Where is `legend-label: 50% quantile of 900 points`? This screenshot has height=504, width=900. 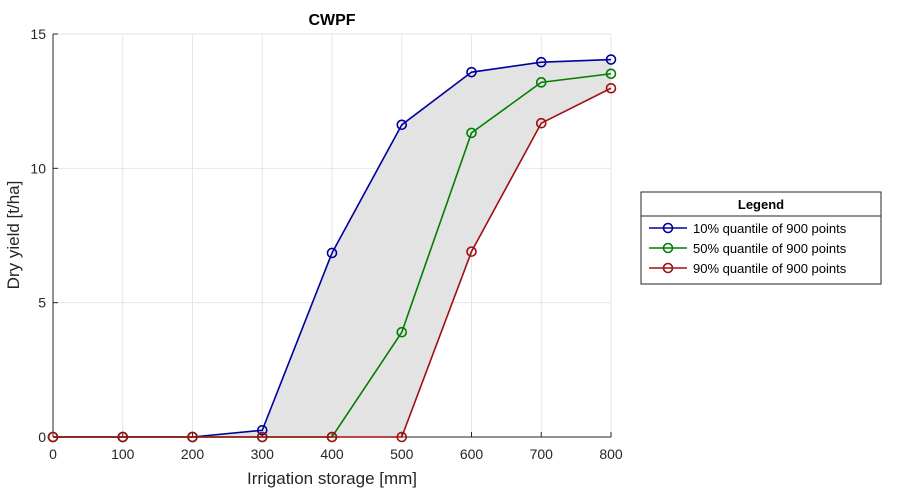
legend-label: 50% quantile of 900 points is located at coordinates (770, 248).